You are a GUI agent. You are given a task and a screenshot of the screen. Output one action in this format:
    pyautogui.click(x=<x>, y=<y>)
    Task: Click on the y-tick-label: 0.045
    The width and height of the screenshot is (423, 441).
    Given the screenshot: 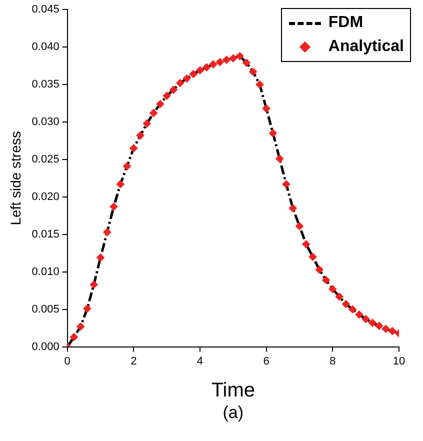 What is the action you would take?
    pyautogui.click(x=46, y=10)
    